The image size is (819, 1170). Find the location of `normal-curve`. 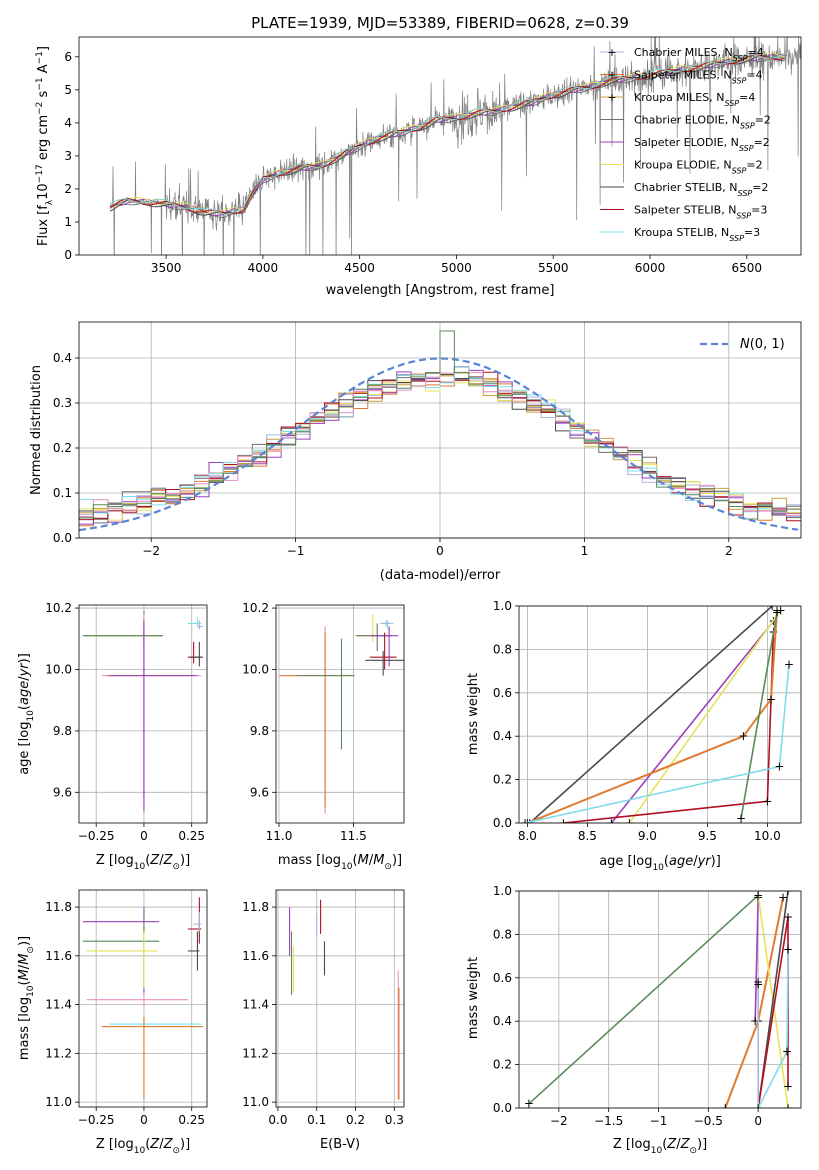

normal-curve is located at coordinates (439, 444).